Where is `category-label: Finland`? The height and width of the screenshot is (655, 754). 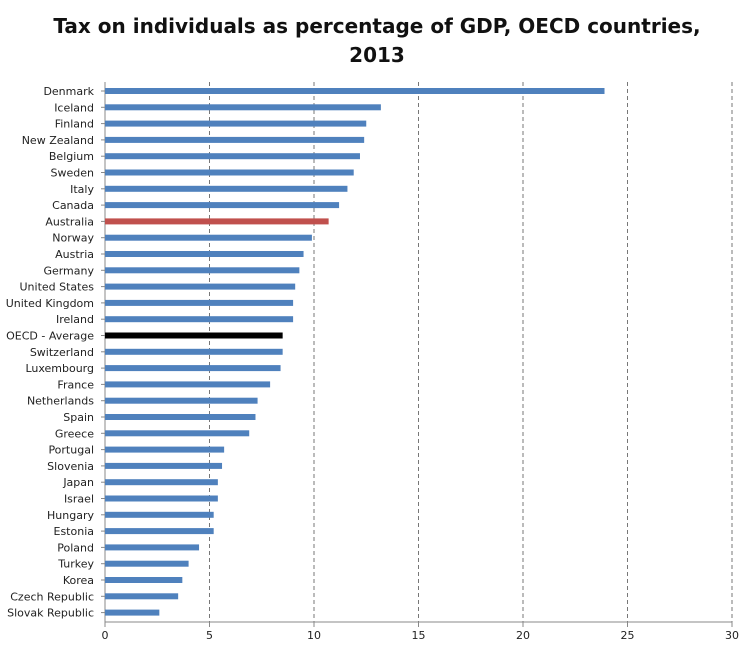
category-label: Finland is located at coordinates (74, 124).